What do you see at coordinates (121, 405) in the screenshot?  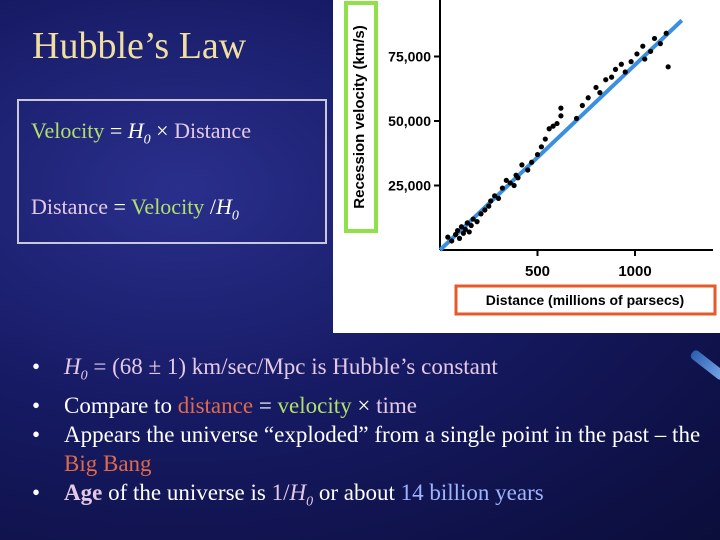 I see `b2-pre: Compare to` at bounding box center [121, 405].